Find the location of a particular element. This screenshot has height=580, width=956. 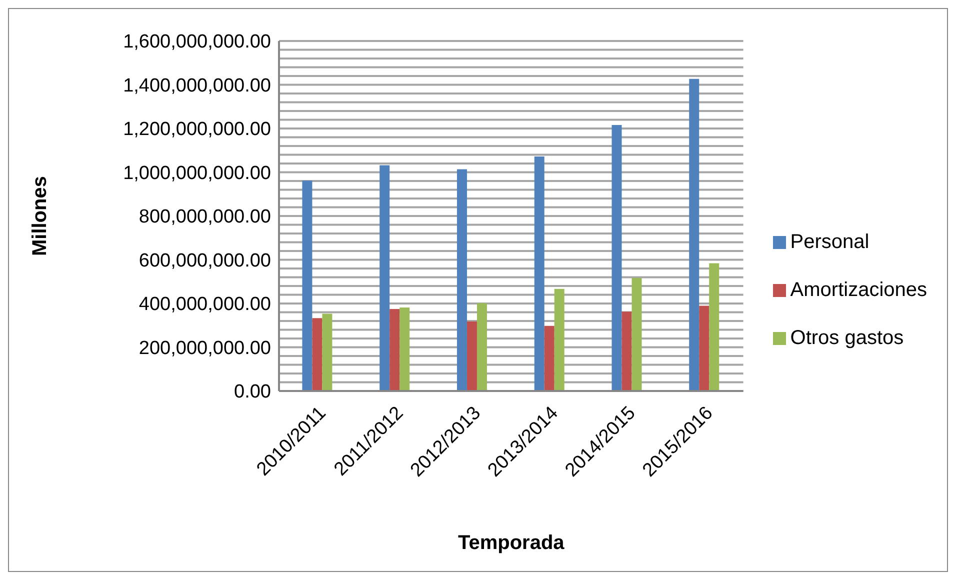

y-tick-label: 1,600,000,000.00 is located at coordinates (197, 42).